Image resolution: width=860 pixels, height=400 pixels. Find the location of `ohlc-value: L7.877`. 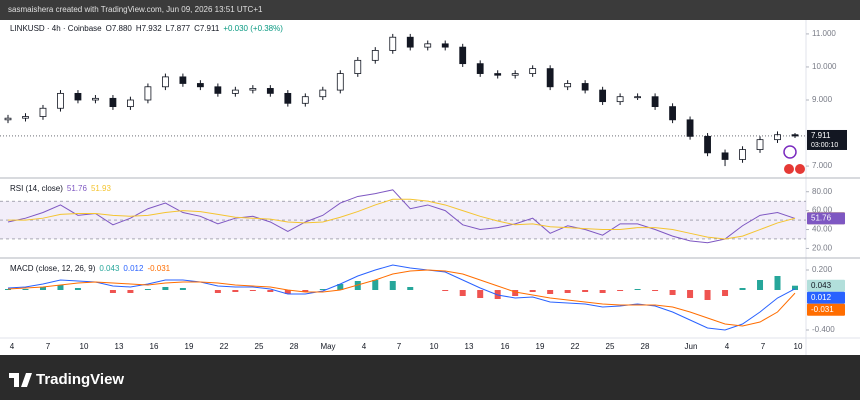

ohlc-value: L7.877 is located at coordinates (178, 28).